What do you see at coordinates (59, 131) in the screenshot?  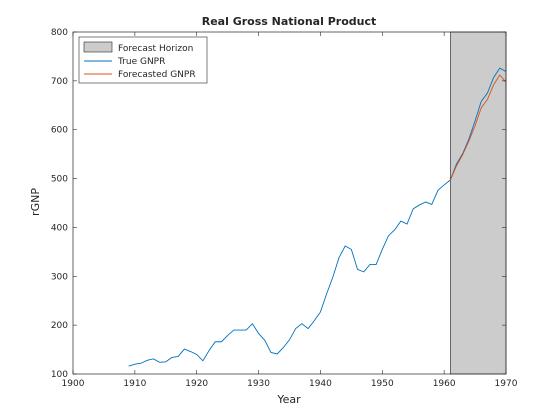 I see `y-tick-label: 600` at bounding box center [59, 131].